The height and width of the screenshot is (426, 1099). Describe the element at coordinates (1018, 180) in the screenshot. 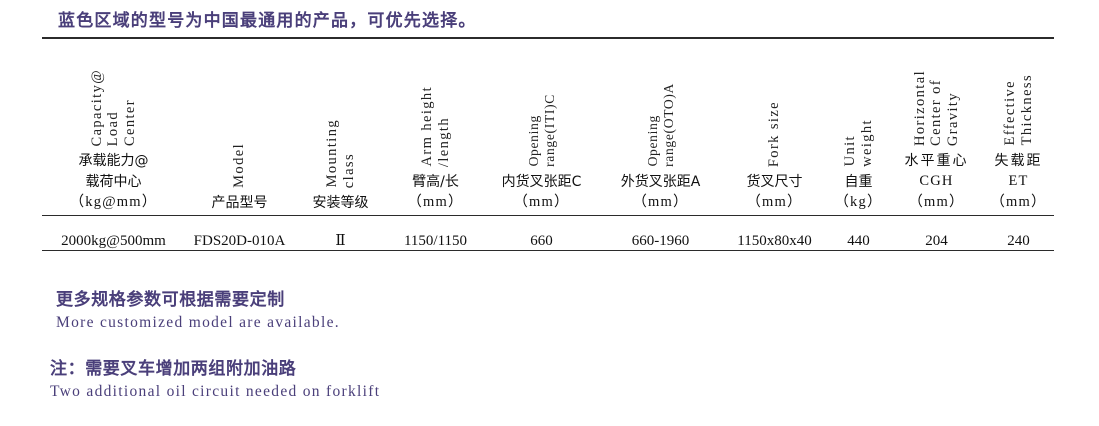

I see `header-cn-line: ET` at that location.